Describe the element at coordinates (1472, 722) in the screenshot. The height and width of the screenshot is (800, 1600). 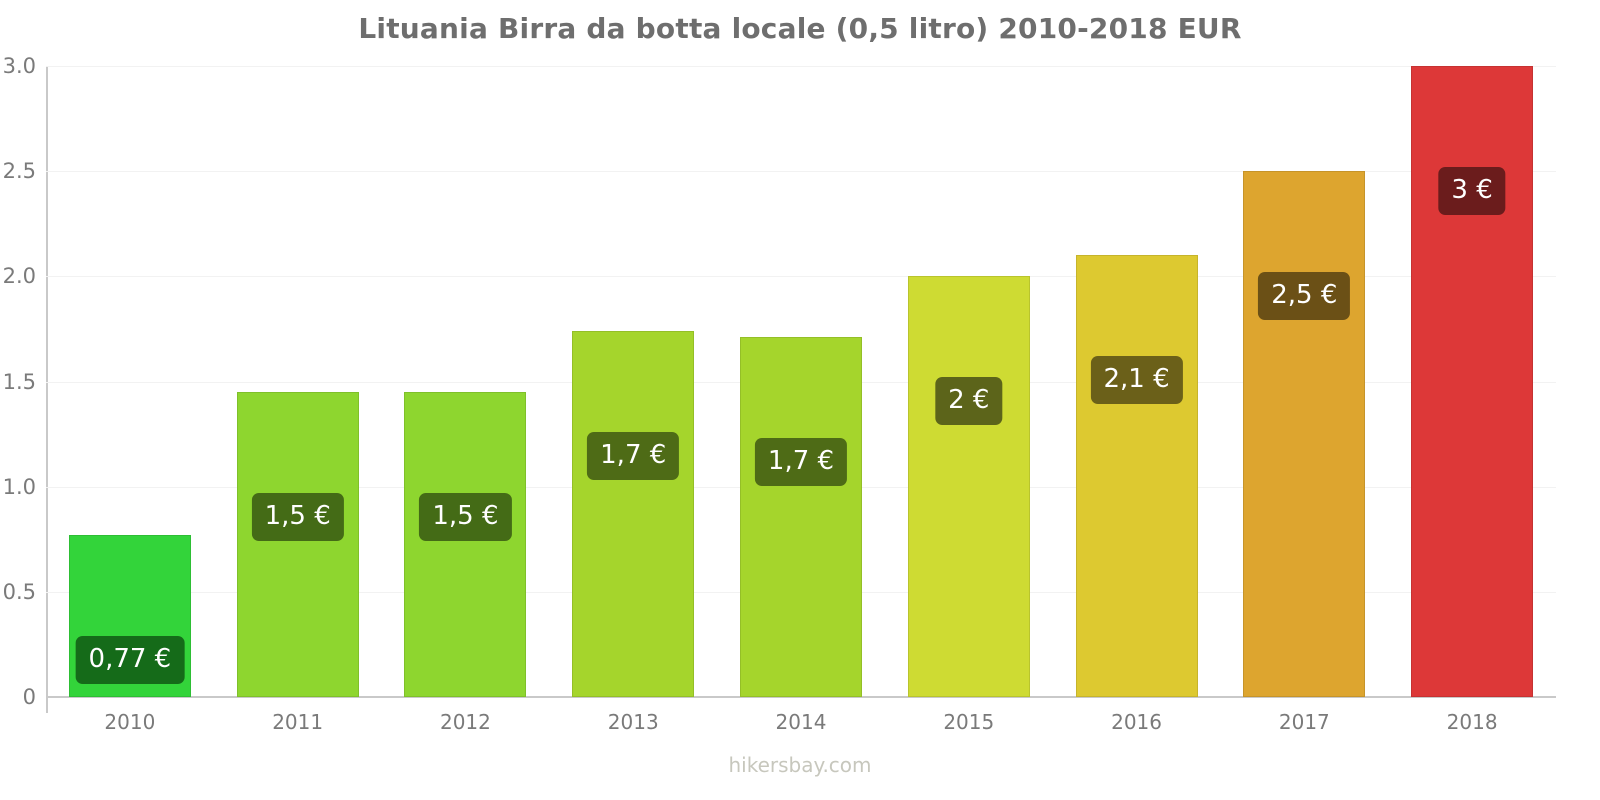
I see `x-tick-label: 2018` at that location.